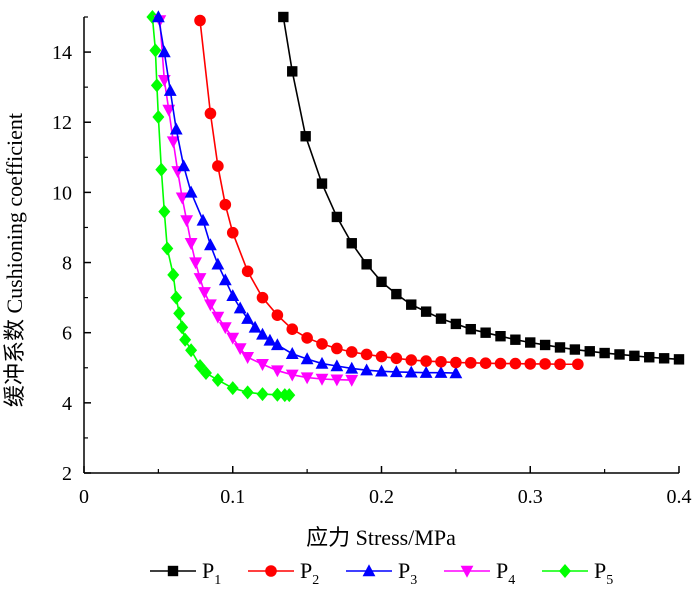 The height and width of the screenshot is (597, 700). I want to click on y-tick-label: 2, so click(67, 474).